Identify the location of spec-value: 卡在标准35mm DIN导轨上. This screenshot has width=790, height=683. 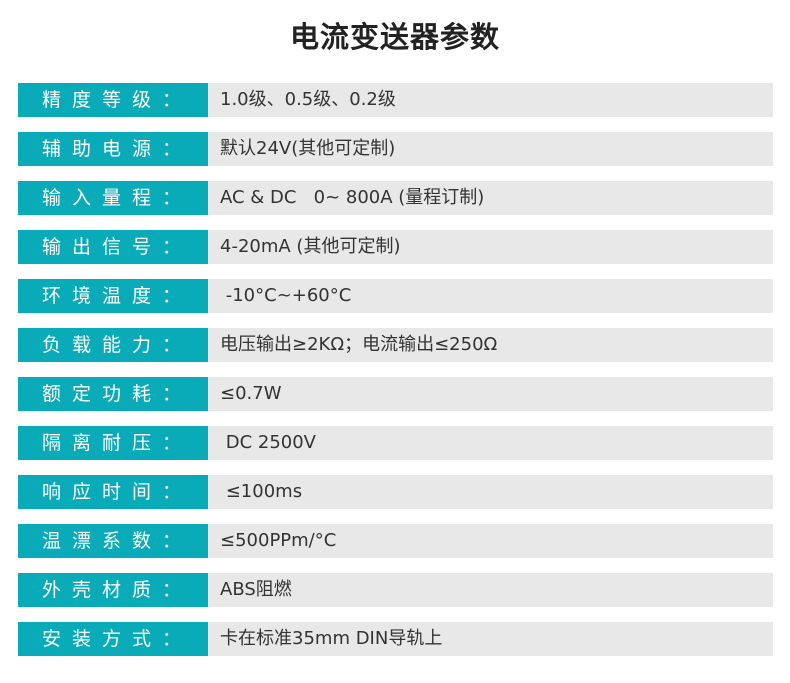
(490, 639).